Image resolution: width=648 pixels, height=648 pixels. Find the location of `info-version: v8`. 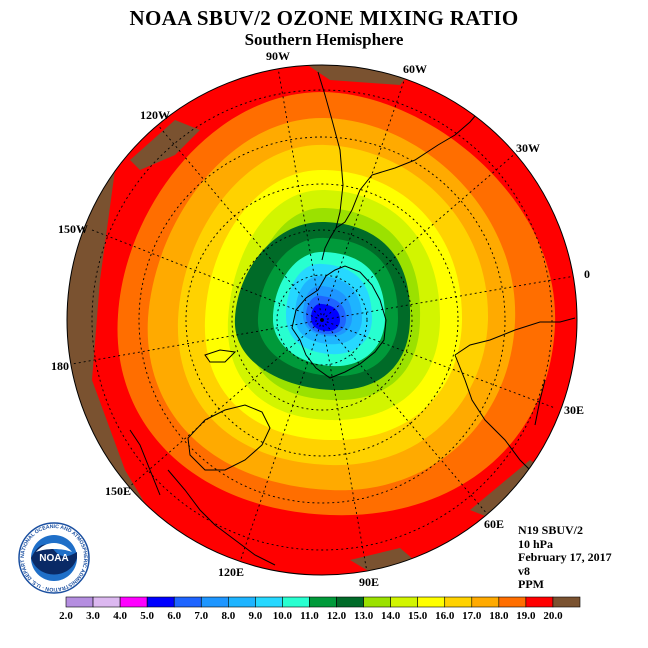

info-version: v8 is located at coordinates (524, 570).